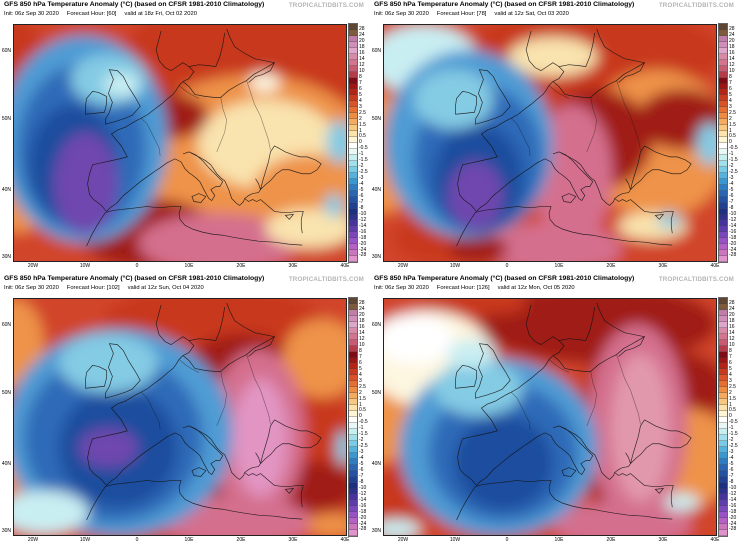  I want to click on colorbar-tick-label: -3, so click(361, 178).